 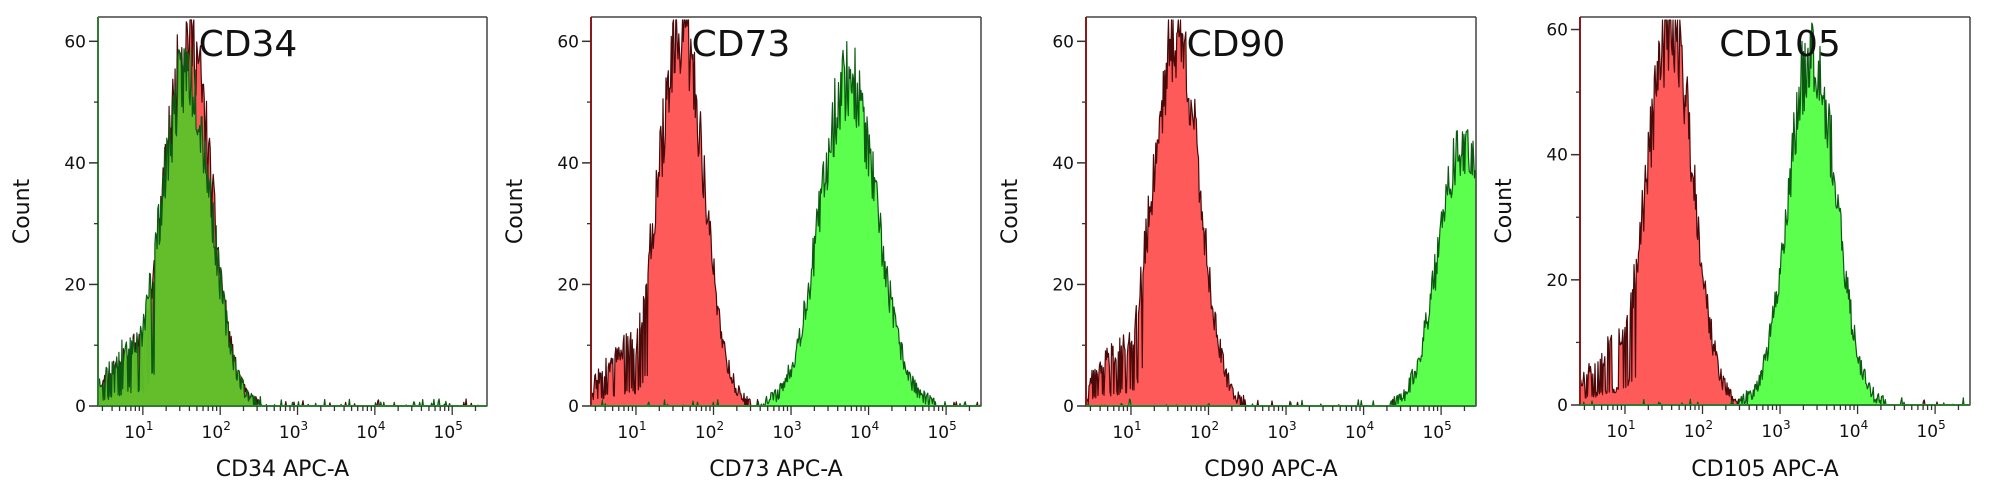 I want to click on panel-title: CD34, so click(x=248, y=44).